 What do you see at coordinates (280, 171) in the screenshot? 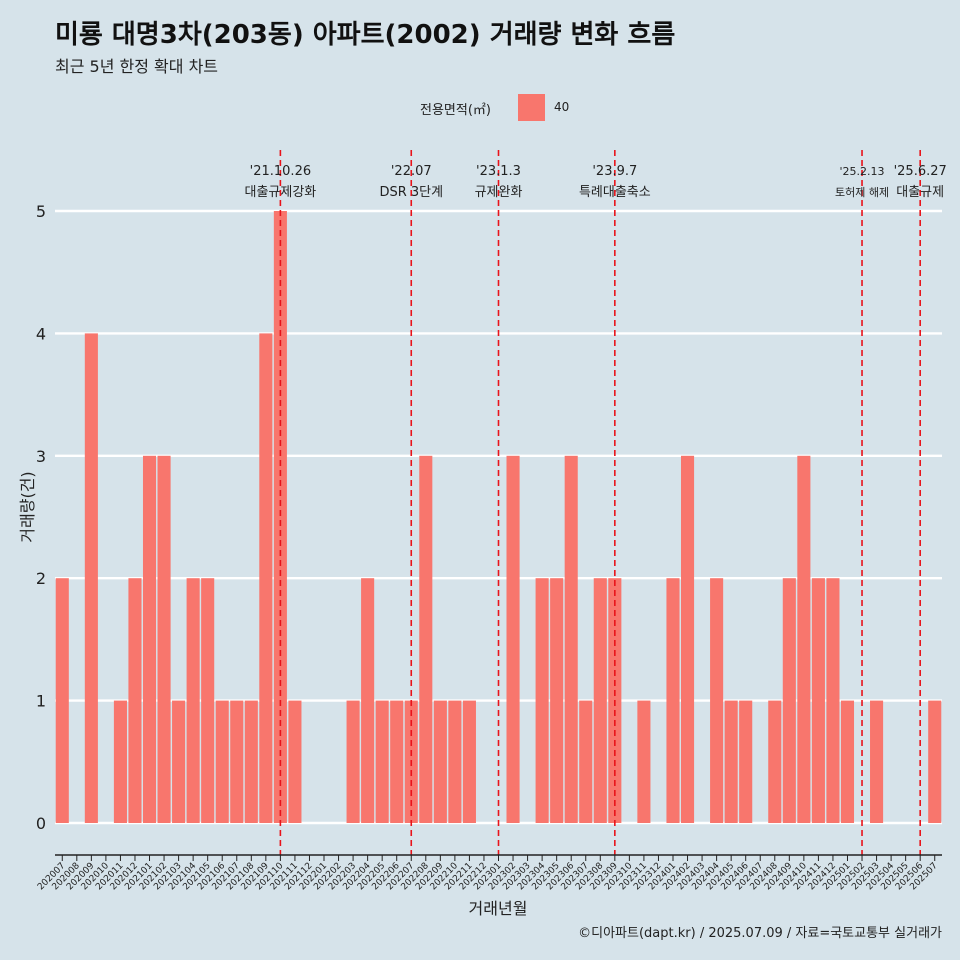
I see `event-date: '21.10.26` at bounding box center [280, 171].